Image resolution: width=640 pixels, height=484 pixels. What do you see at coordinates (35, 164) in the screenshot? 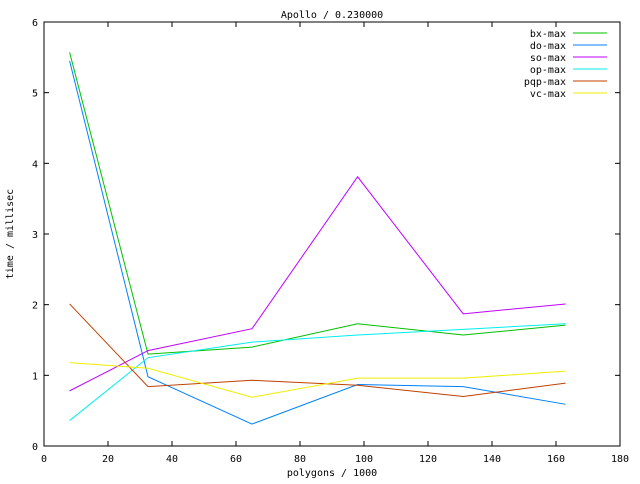
I see `y-tick-label: 4` at bounding box center [35, 164].